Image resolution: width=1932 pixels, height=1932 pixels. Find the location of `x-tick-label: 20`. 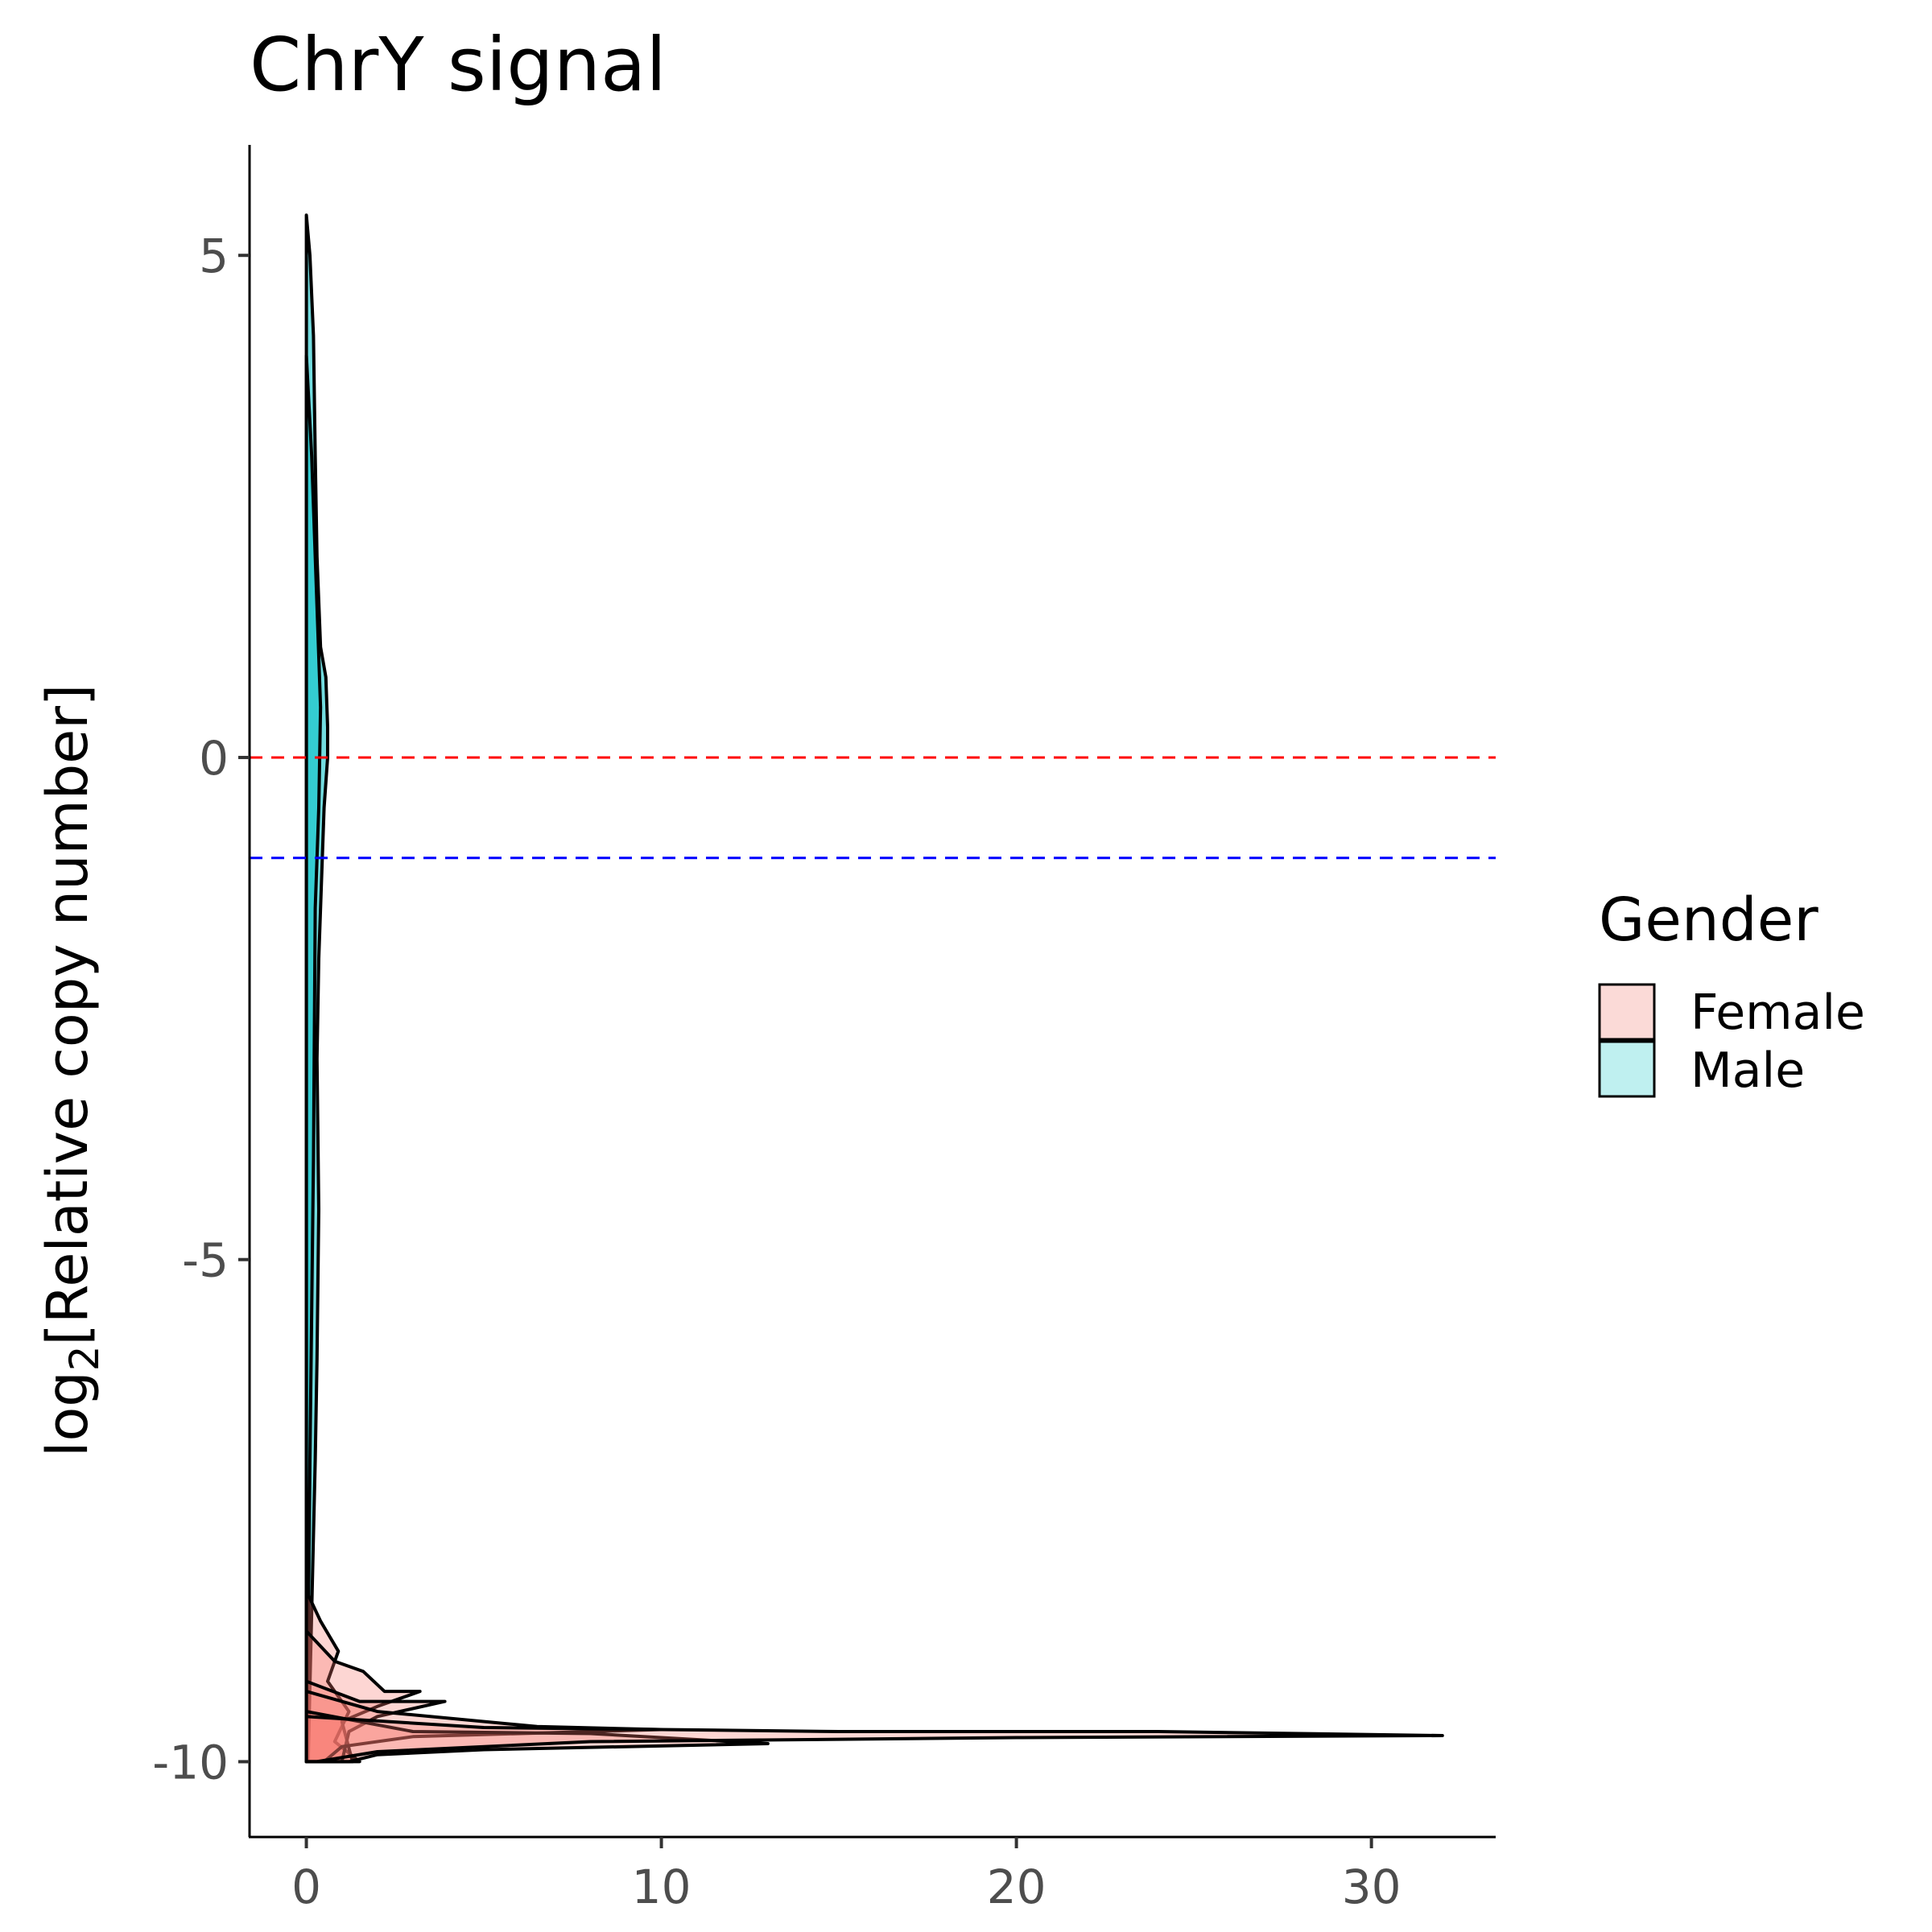

x-tick-label: 20 is located at coordinates (1016, 1887).